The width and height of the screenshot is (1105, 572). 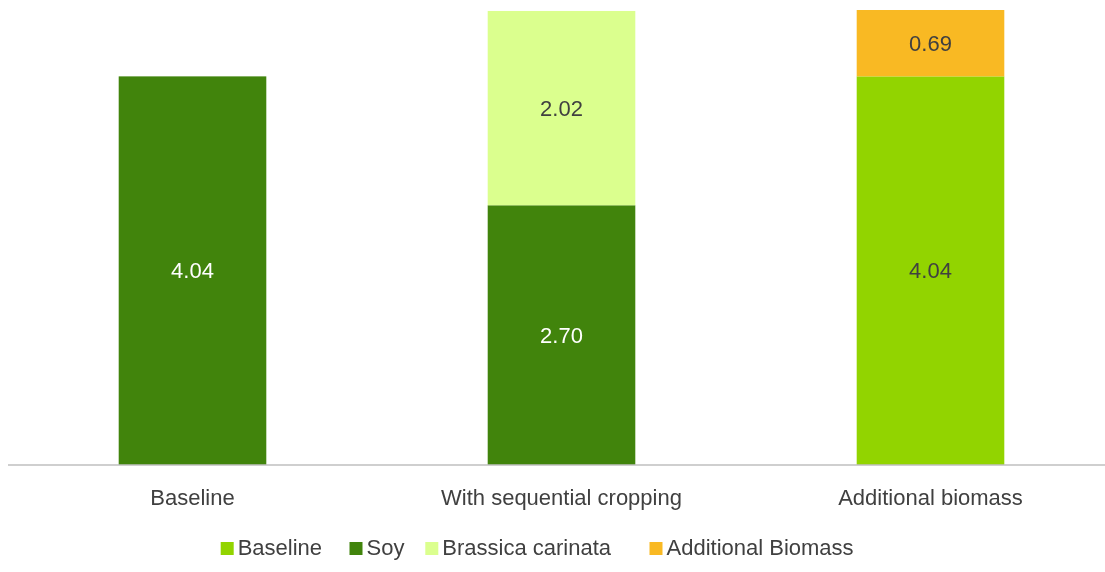 What do you see at coordinates (192, 497) in the screenshot?
I see `x-tick-label: Baseline` at bounding box center [192, 497].